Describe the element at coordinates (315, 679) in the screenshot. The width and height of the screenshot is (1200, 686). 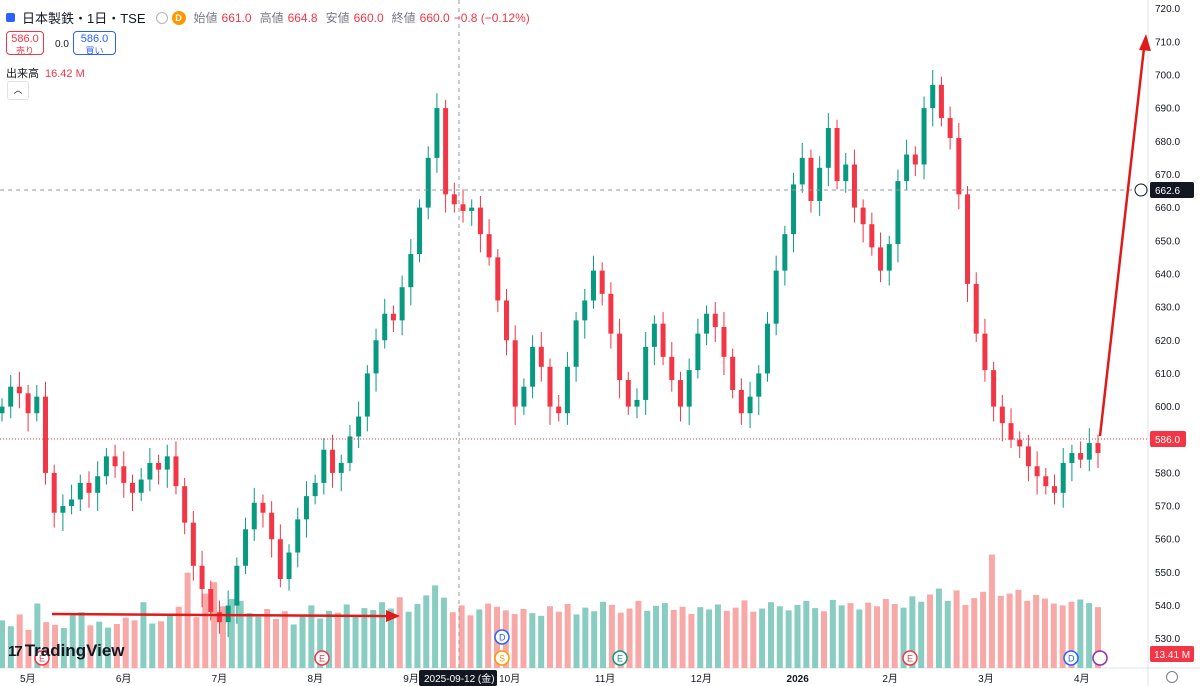
I see `time-tick-label: 8月` at that location.